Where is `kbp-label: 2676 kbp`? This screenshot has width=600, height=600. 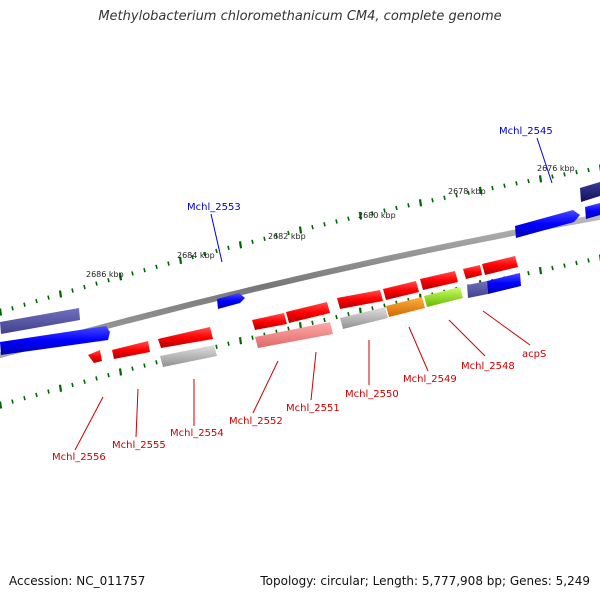
kbp-label: 2676 kbp is located at coordinates (556, 168).